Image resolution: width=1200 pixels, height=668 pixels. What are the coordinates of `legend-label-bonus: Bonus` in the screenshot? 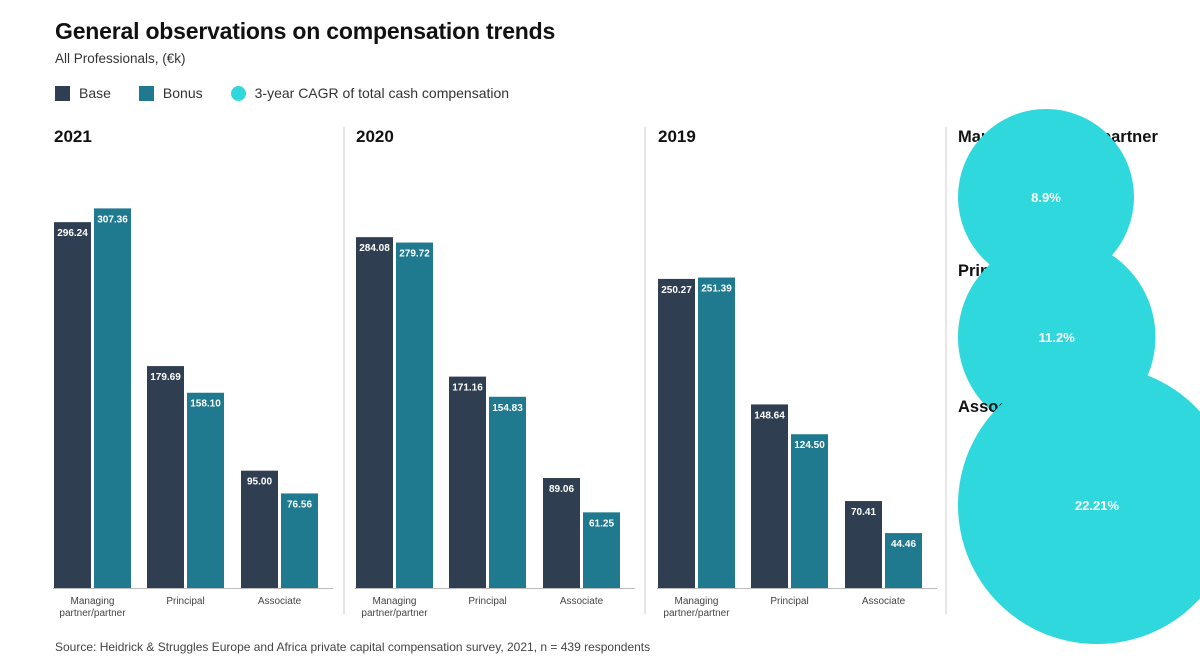 It's located at (182, 93).